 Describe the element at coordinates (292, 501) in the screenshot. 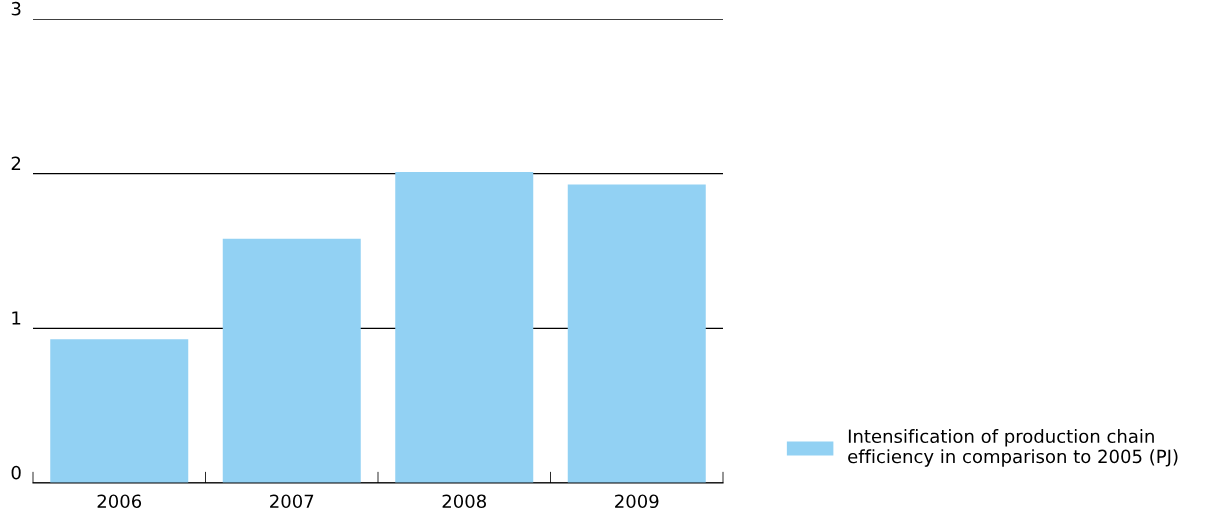

I see `x-tick-label: 2007` at that location.